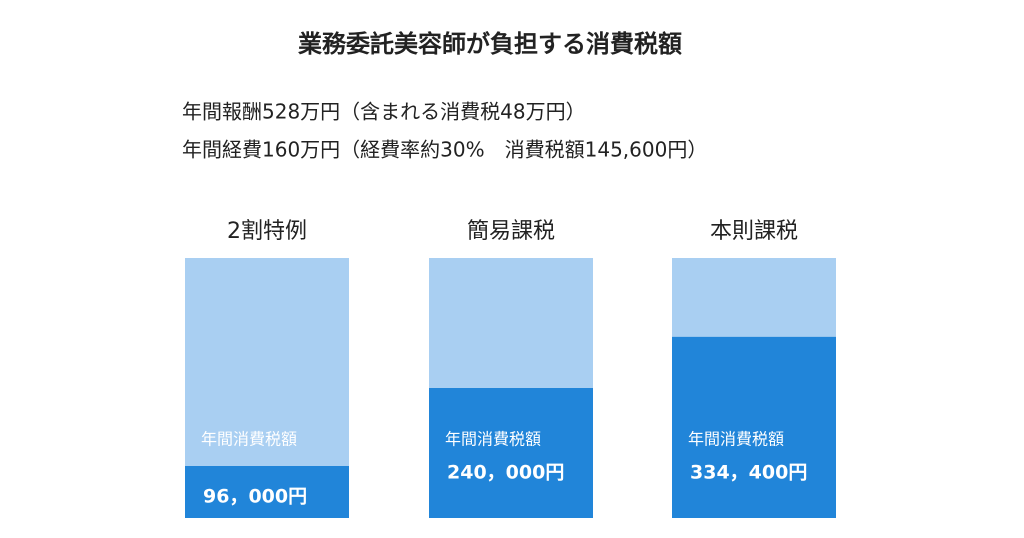 Image resolution: width=1024 pixels, height=538 pixels. What do you see at coordinates (505, 473) in the screenshot?
I see `value-label: 240，000円` at bounding box center [505, 473].